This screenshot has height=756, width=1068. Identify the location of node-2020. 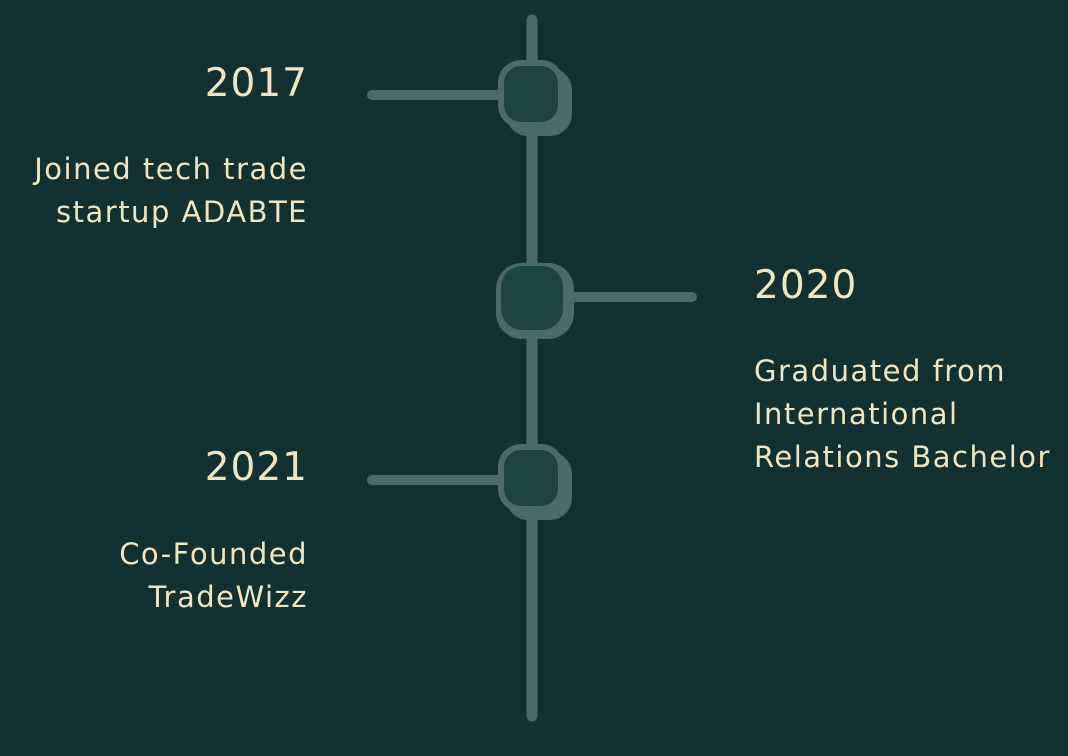
(535, 301).